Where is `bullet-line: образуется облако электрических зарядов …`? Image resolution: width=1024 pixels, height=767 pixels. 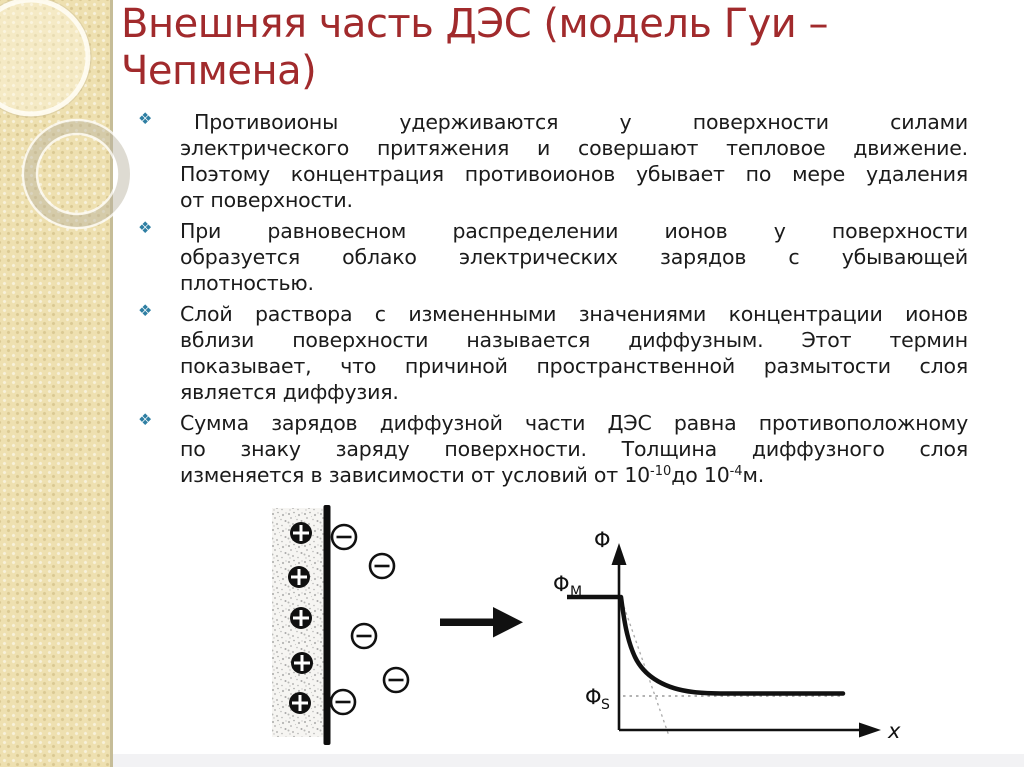 bullet-line: образуется облако электрических зарядов … is located at coordinates (574, 257).